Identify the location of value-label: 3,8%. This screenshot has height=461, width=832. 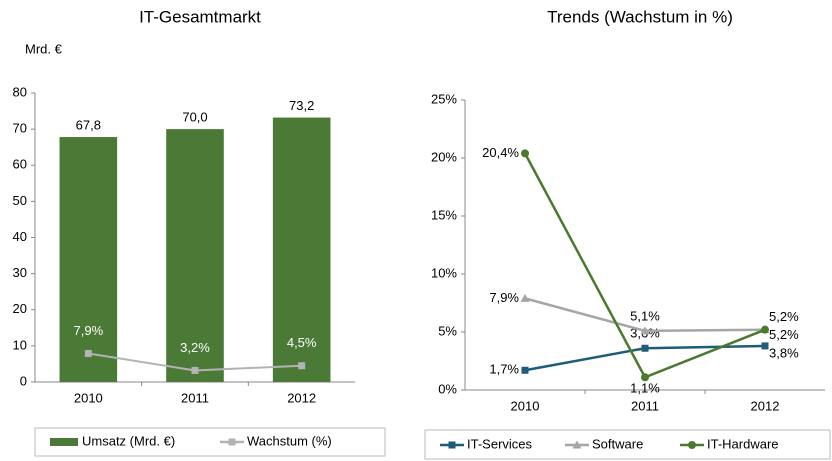
(784, 352).